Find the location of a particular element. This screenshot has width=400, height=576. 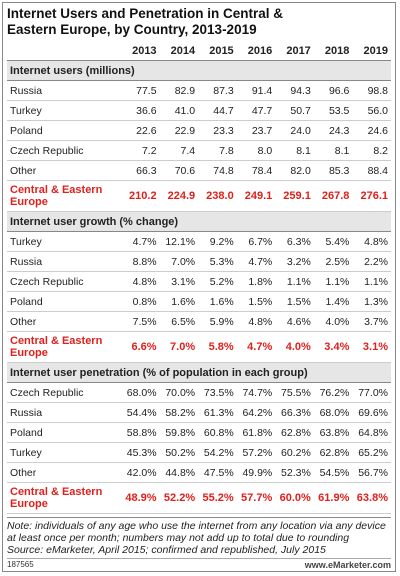

cell-value: 66.3% is located at coordinates (294, 412).